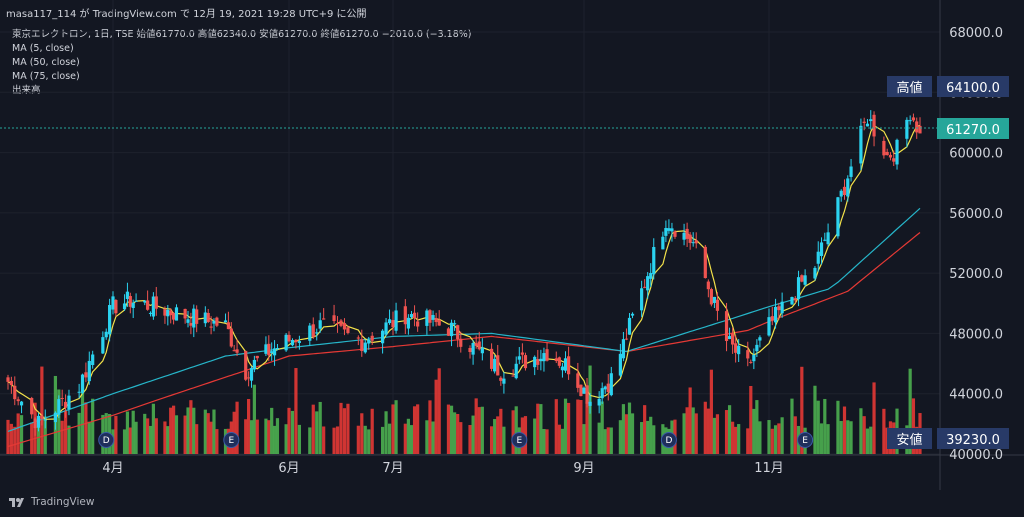  I want to click on month-tick-label: 7月, so click(392, 468).